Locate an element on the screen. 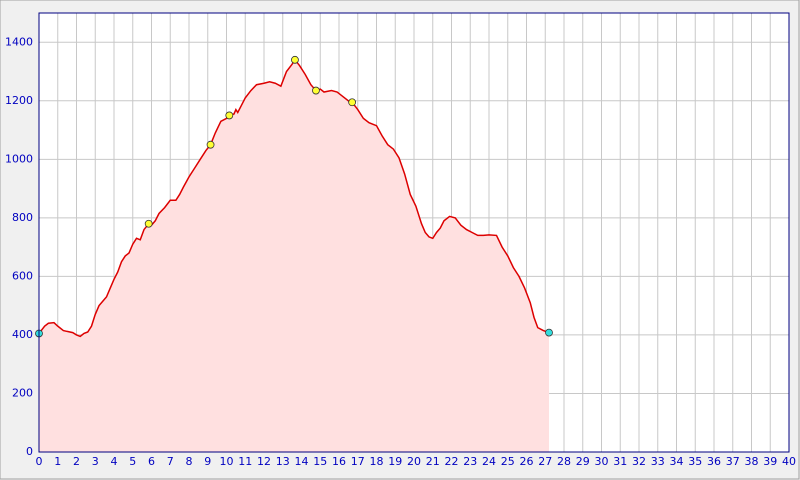  x-tick-label: 11 is located at coordinates (245, 461).